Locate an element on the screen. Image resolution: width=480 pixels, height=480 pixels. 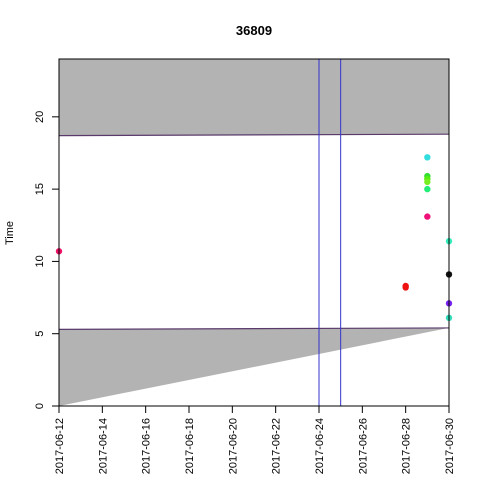
y-tick-label: 20 is located at coordinates (40, 117).